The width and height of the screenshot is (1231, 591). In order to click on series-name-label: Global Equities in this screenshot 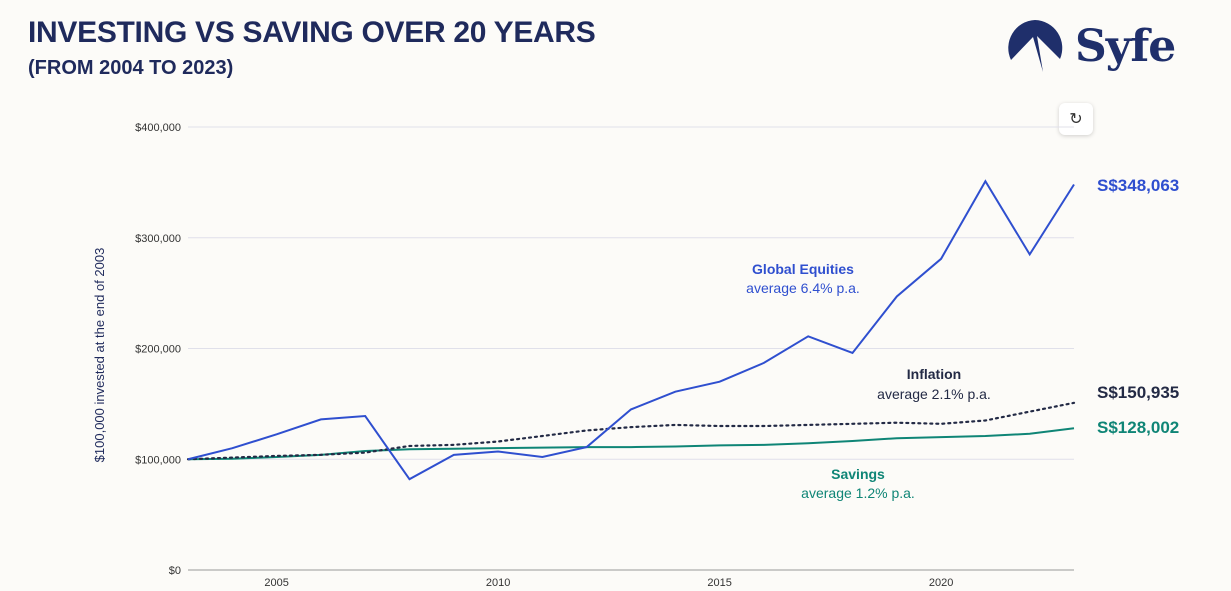, I will do `click(803, 269)`.